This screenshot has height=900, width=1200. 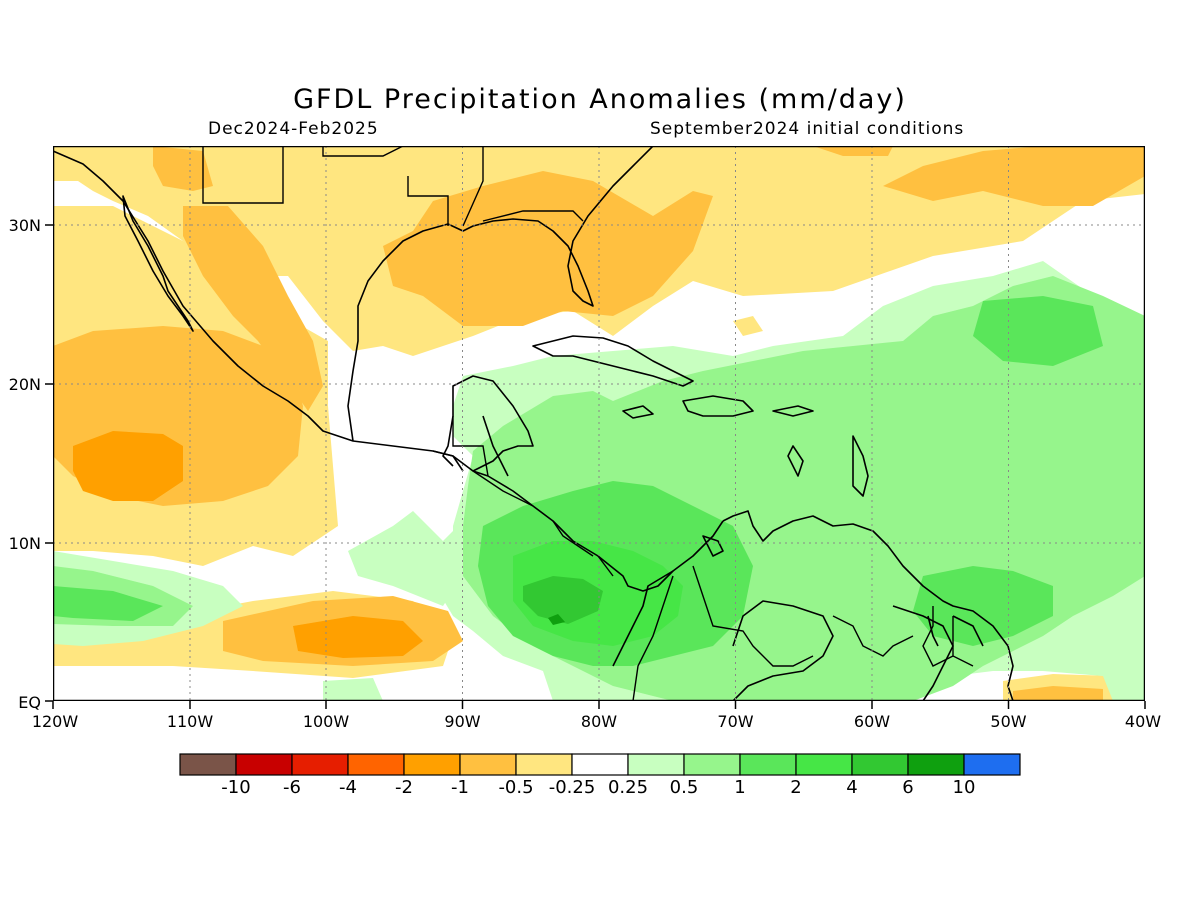 What do you see at coordinates (964, 787) in the screenshot?
I see `legend-label: 10` at bounding box center [964, 787].